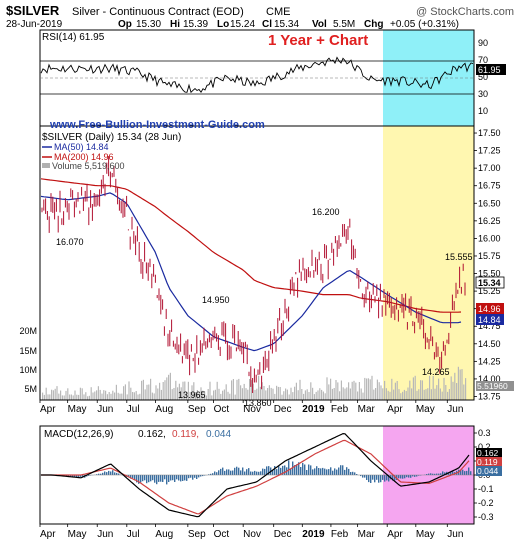  What do you see at coordinates (267, 24) in the screenshot?
I see `cl-label: Cl` at bounding box center [267, 24].